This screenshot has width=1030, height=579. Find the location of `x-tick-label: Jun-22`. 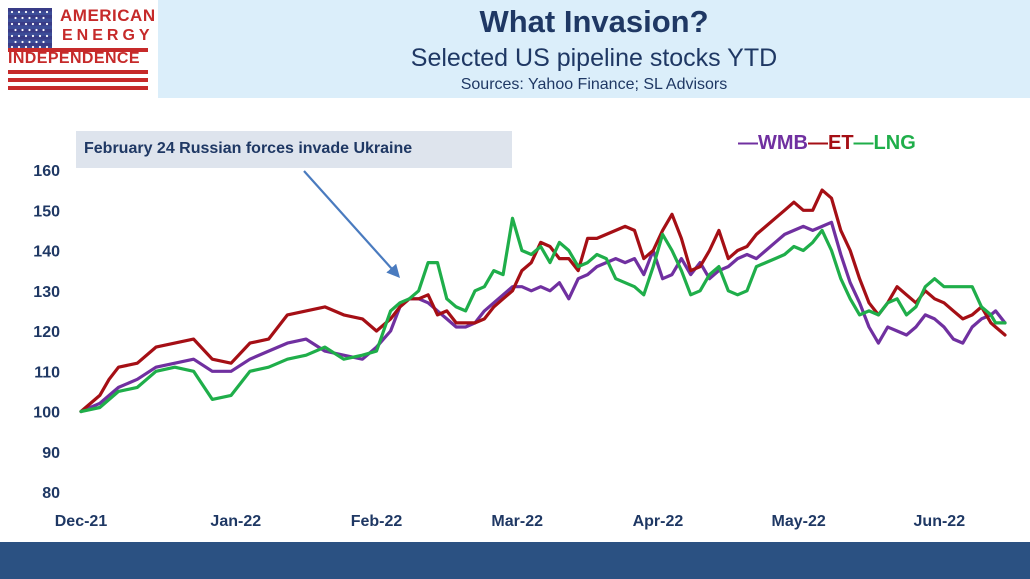

x-tick-label: Jun-22 is located at coordinates (940, 521).